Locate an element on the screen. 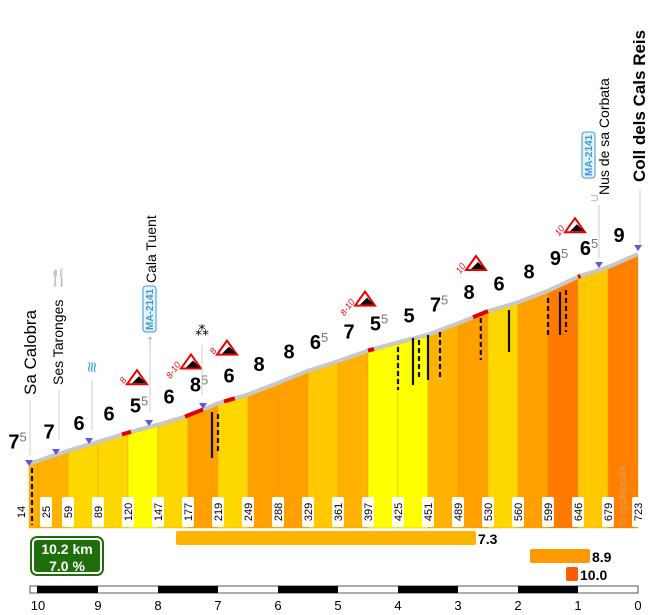 Image resolution: width=669 pixels, height=615 pixels. steepest-section-value: 7.3 is located at coordinates (488, 539).